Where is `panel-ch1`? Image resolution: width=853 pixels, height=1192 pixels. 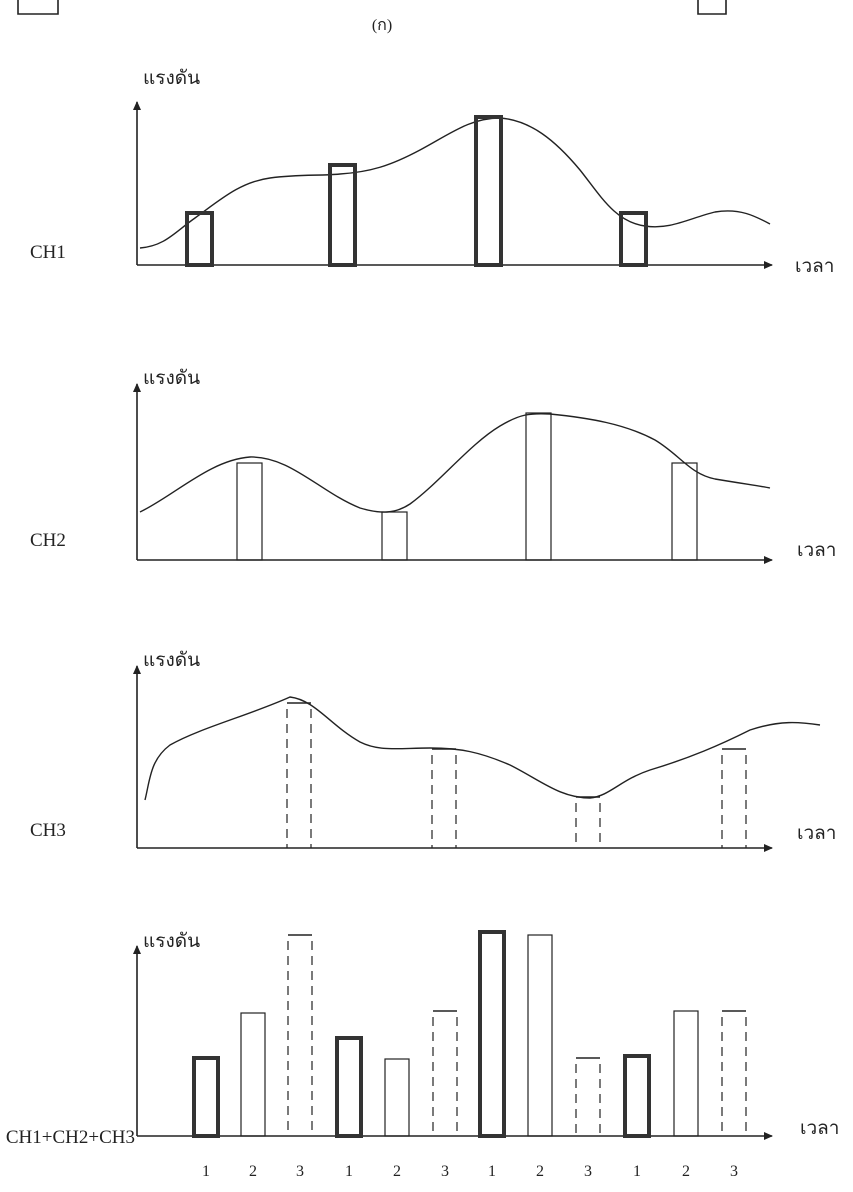
panel-ch1 is located at coordinates (453, 185).